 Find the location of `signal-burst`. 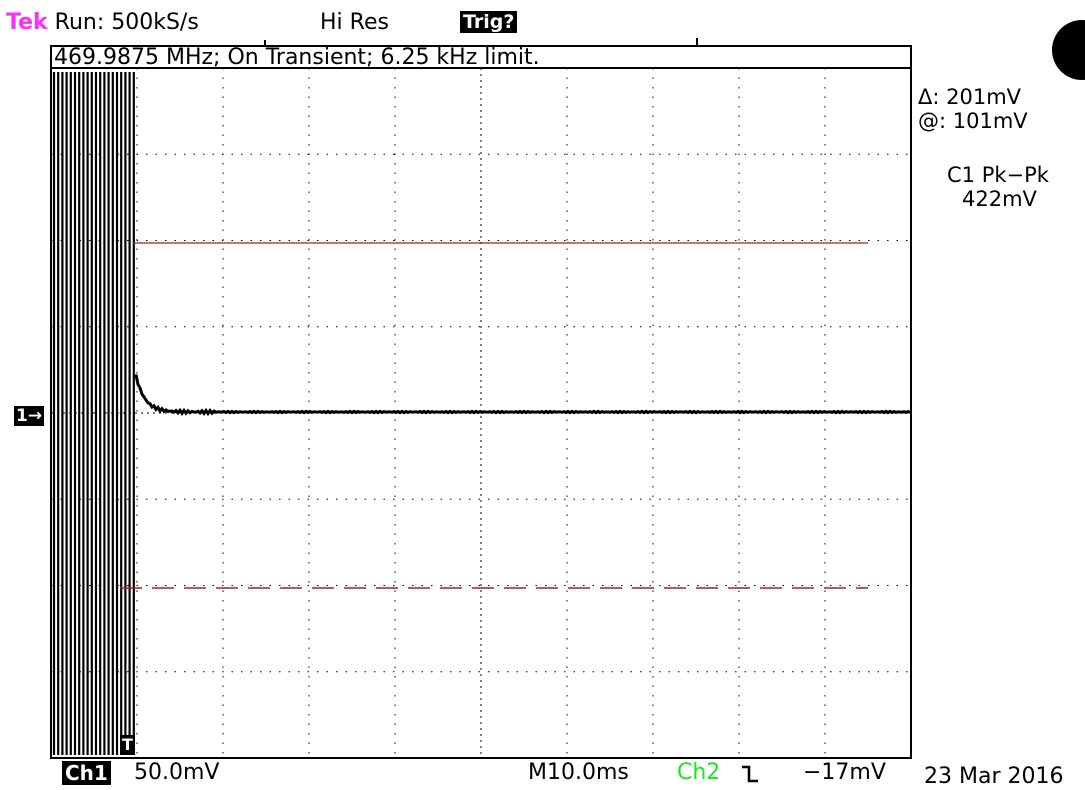

signal-burst is located at coordinates (93, 413).